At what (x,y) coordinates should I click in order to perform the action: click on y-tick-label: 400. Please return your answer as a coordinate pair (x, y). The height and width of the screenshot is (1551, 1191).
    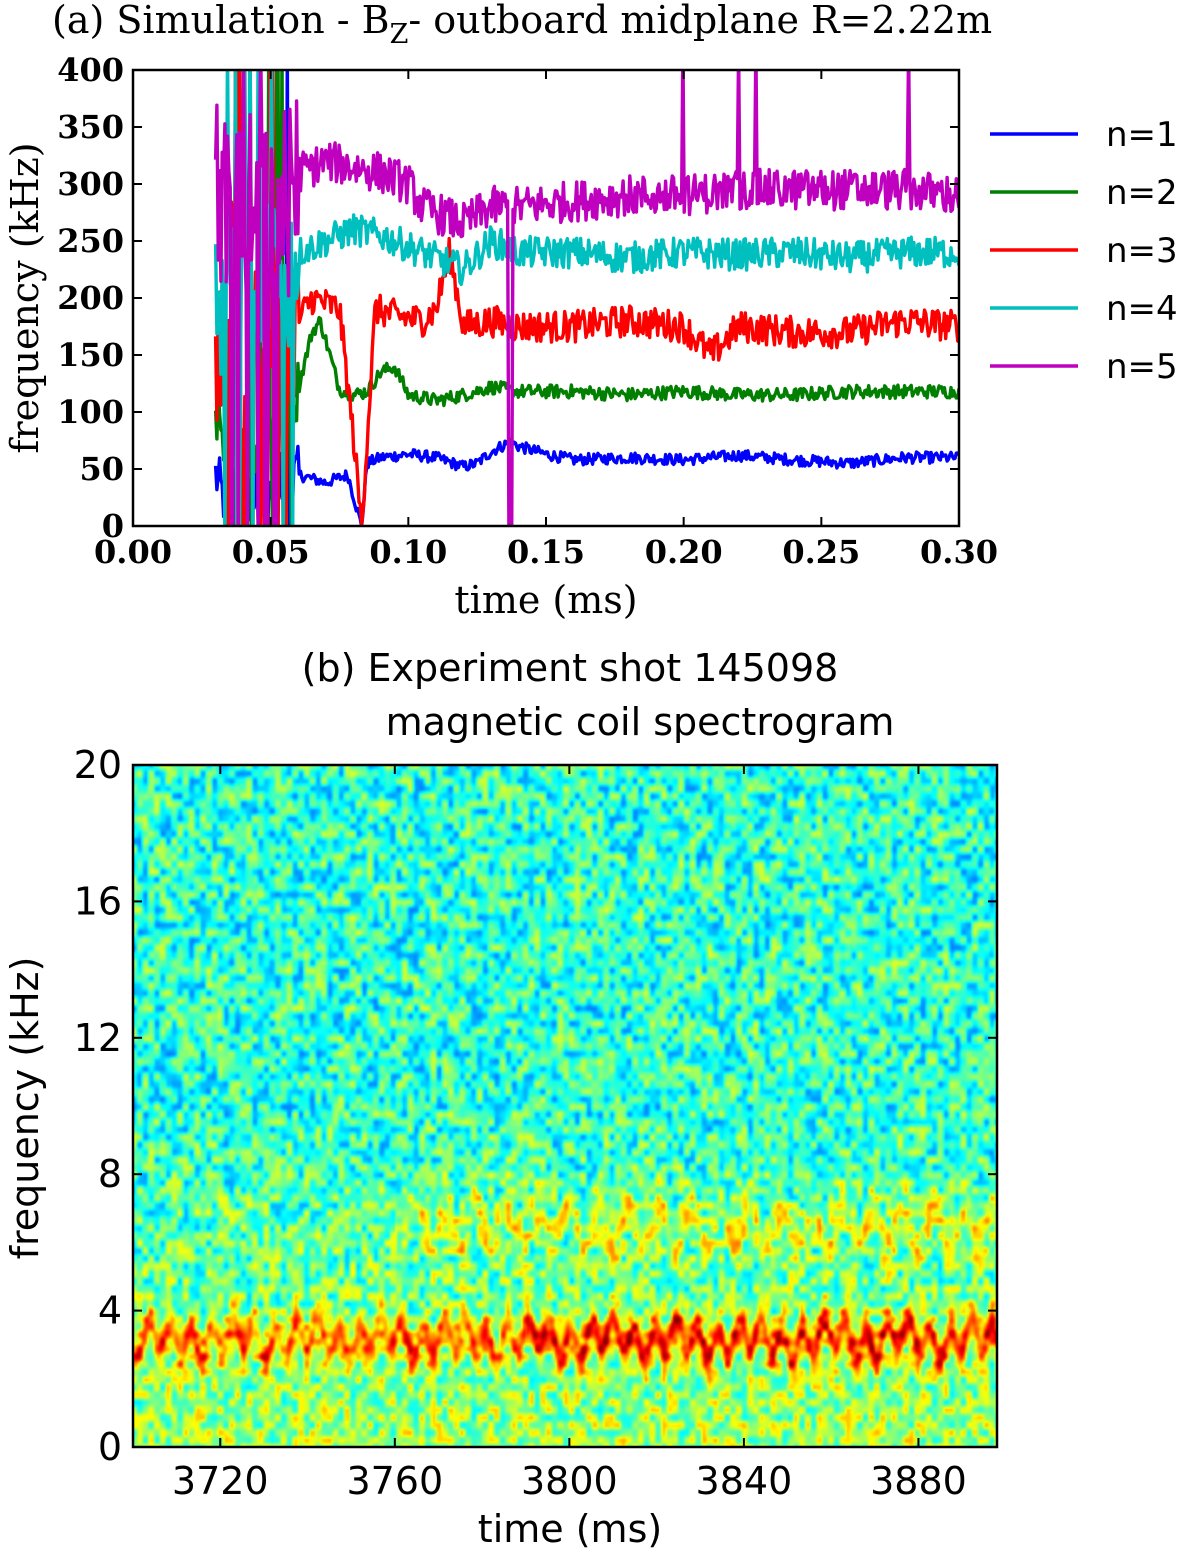
    Looking at the image, I should click on (90, 70).